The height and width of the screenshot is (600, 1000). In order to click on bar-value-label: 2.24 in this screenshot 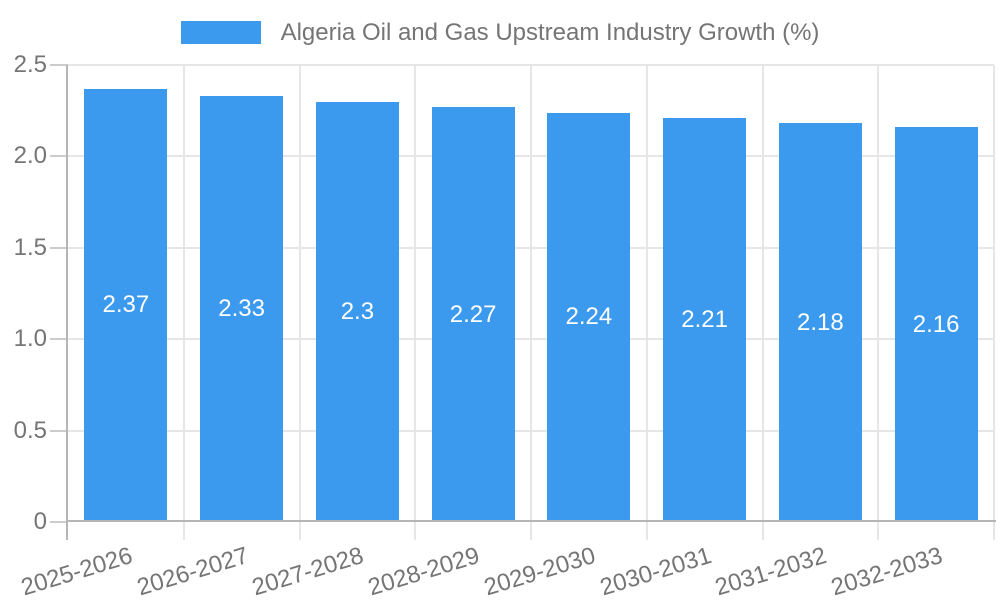, I will do `click(589, 317)`.